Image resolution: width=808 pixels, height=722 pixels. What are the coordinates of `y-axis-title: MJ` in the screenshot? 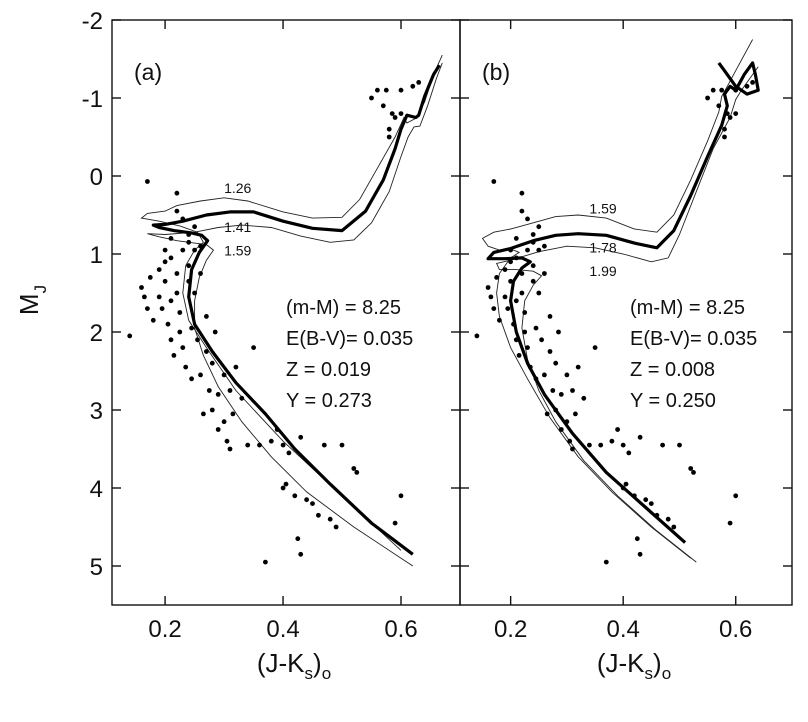 It's located at (32, 300).